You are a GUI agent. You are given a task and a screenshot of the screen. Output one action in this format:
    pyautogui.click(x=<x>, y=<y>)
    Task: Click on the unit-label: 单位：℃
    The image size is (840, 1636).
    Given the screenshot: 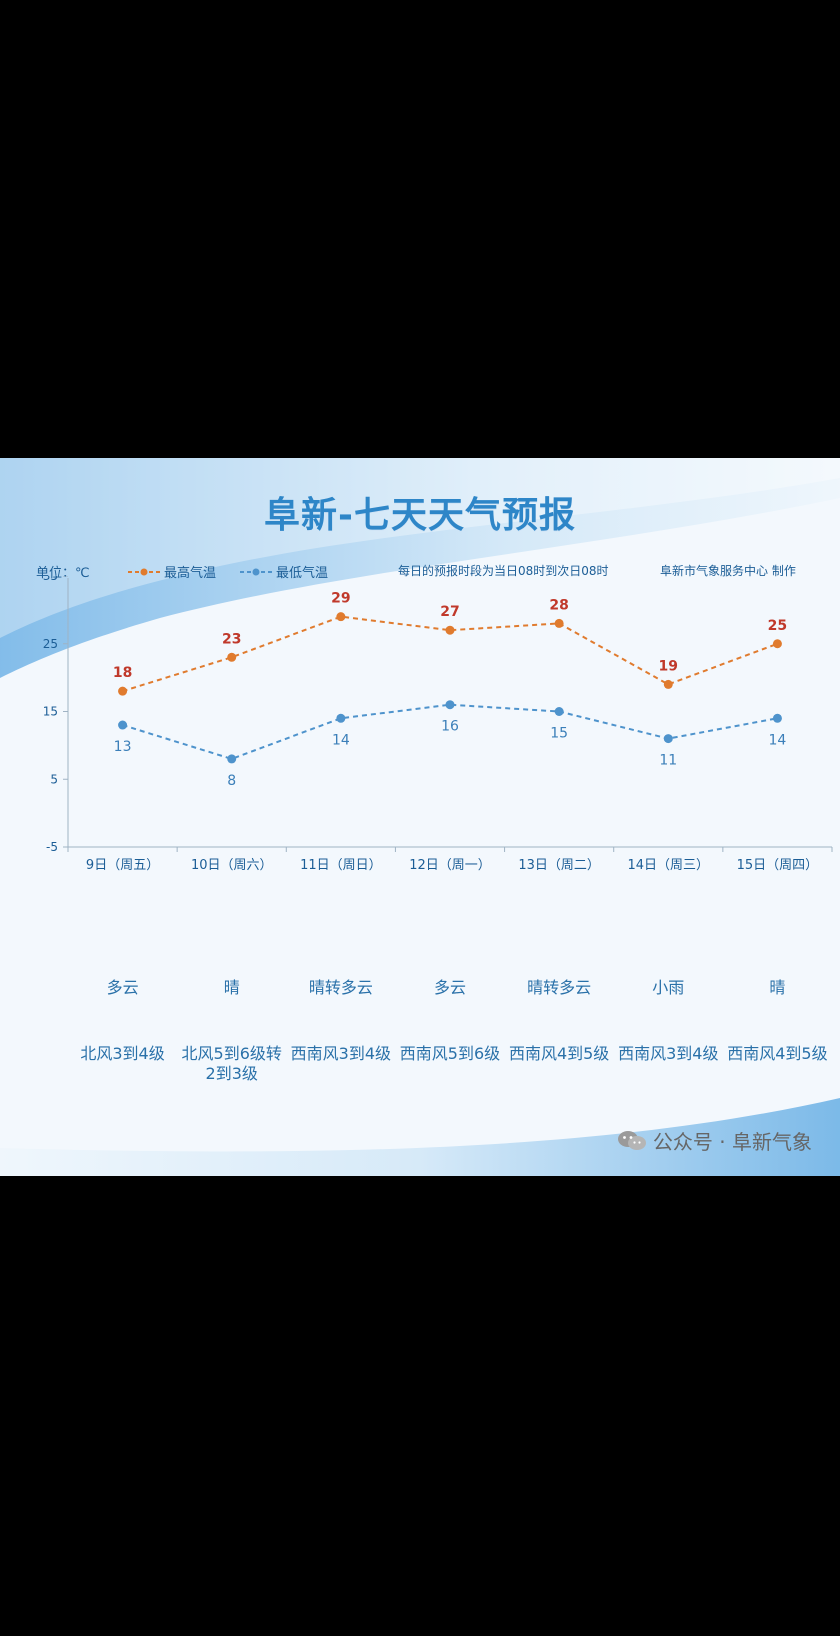 What is the action you would take?
    pyautogui.click(x=63, y=573)
    